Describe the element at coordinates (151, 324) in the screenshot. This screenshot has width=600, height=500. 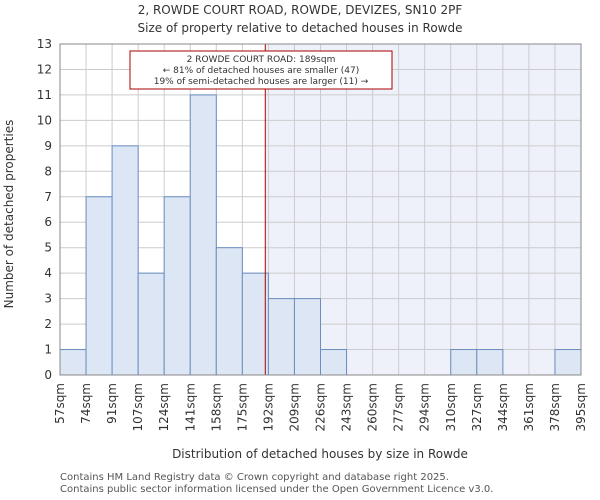
I see `bar-107sqm` at that location.